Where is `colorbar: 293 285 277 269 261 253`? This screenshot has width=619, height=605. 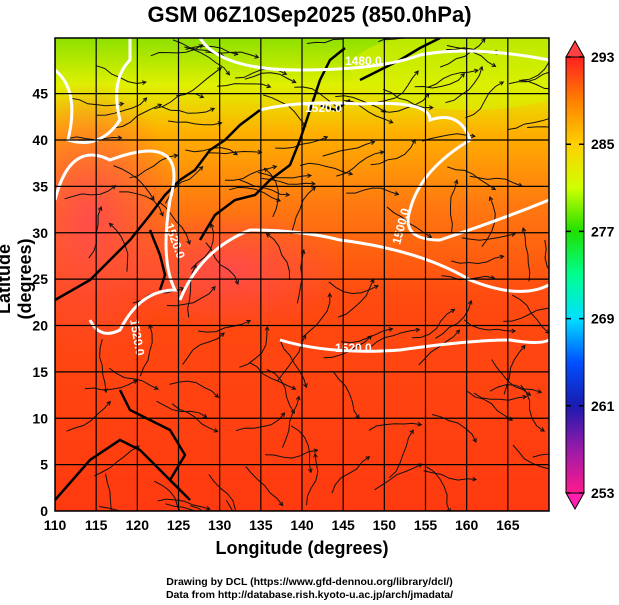 colorbar: 293 285 277 269 261 253 is located at coordinates (590, 275).